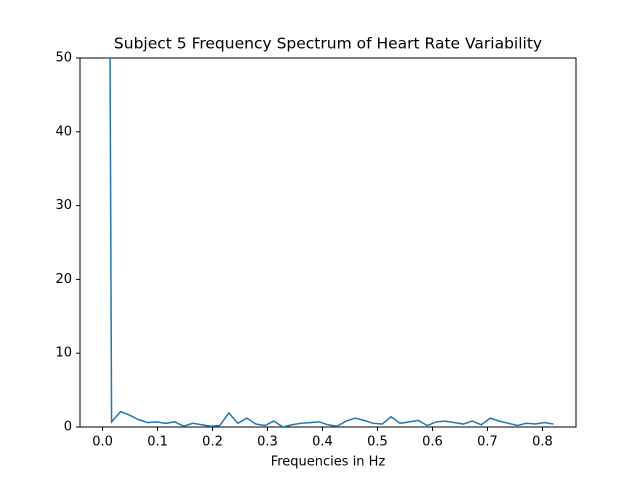 This screenshot has width=640, height=484. I want to click on x-tick-label: 0.6, so click(432, 442).